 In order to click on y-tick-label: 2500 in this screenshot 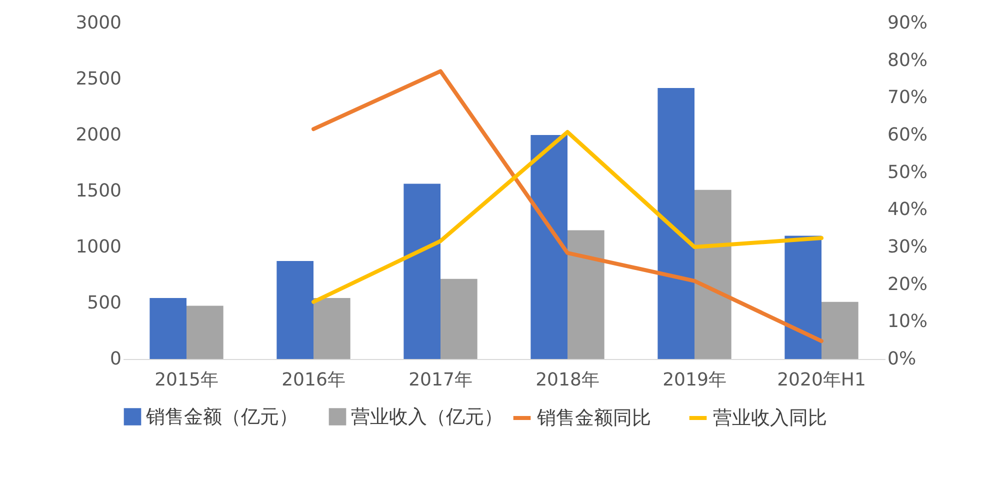, I will do `click(99, 79)`.